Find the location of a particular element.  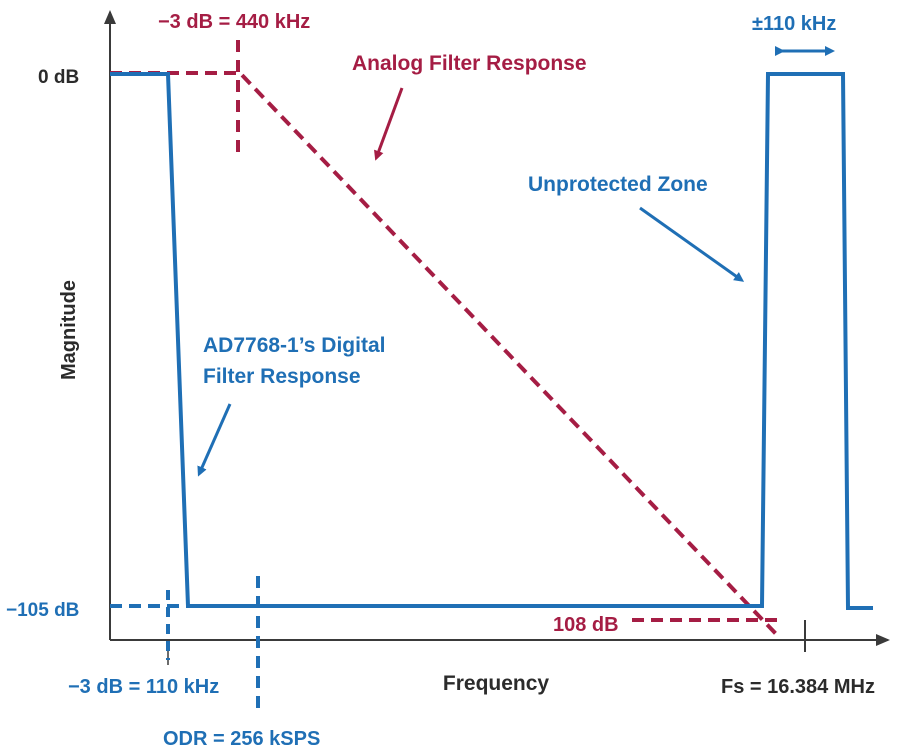

analog-callout-arrow is located at coordinates (389, 124).